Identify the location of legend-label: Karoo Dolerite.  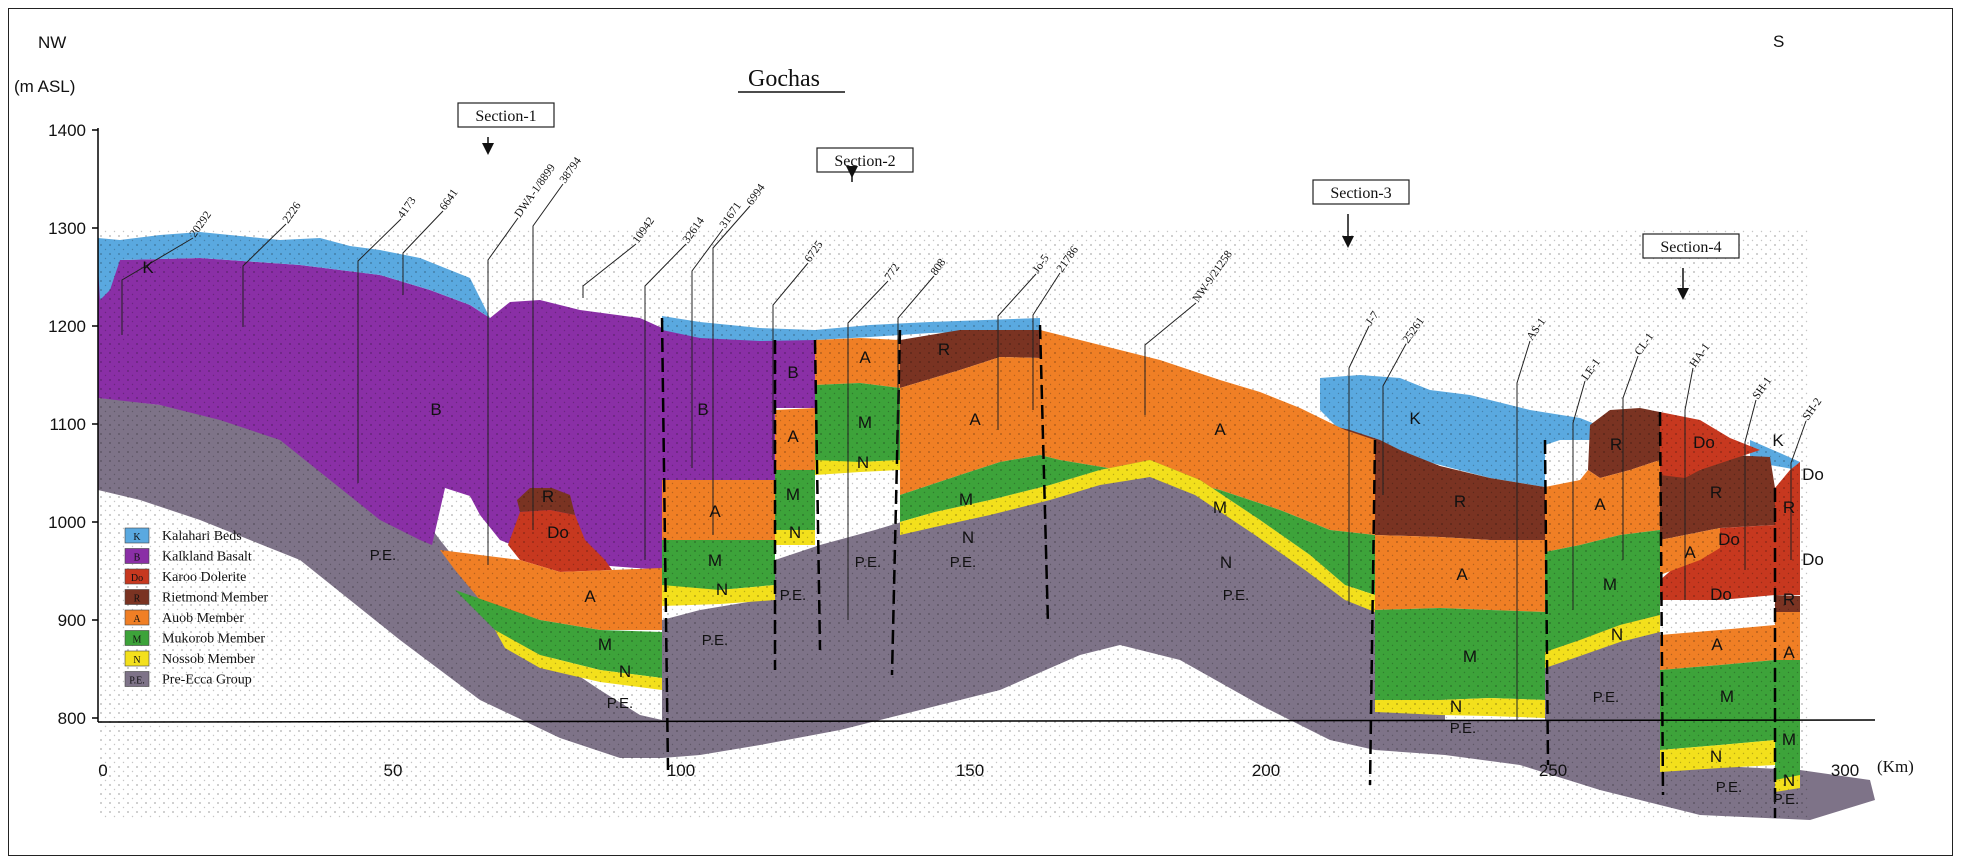
(204, 577).